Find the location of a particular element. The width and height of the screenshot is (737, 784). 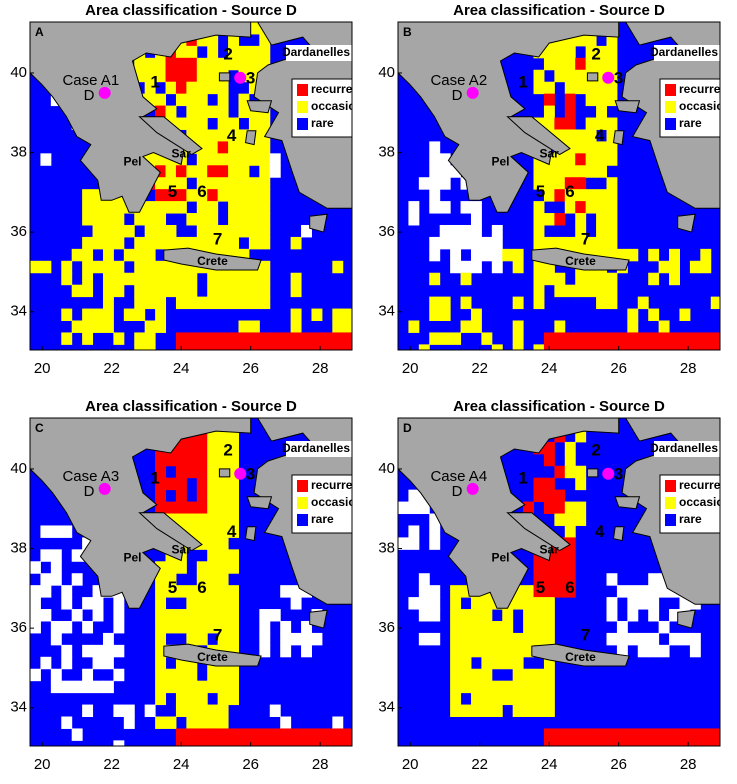

region-number: 1 is located at coordinates (154, 81).